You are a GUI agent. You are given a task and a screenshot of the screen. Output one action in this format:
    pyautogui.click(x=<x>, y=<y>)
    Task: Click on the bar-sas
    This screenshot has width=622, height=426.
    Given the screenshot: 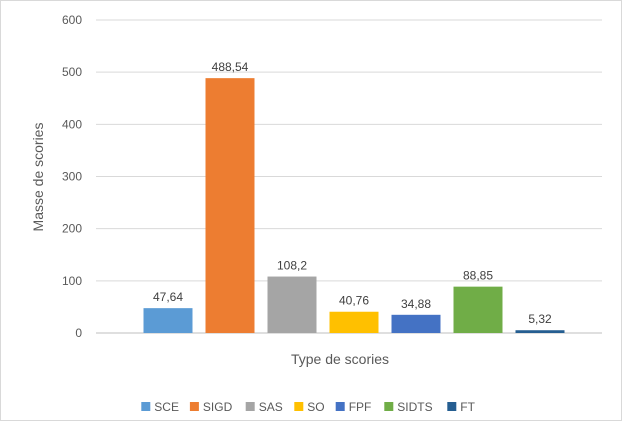 What is the action you would take?
    pyautogui.click(x=292, y=304)
    